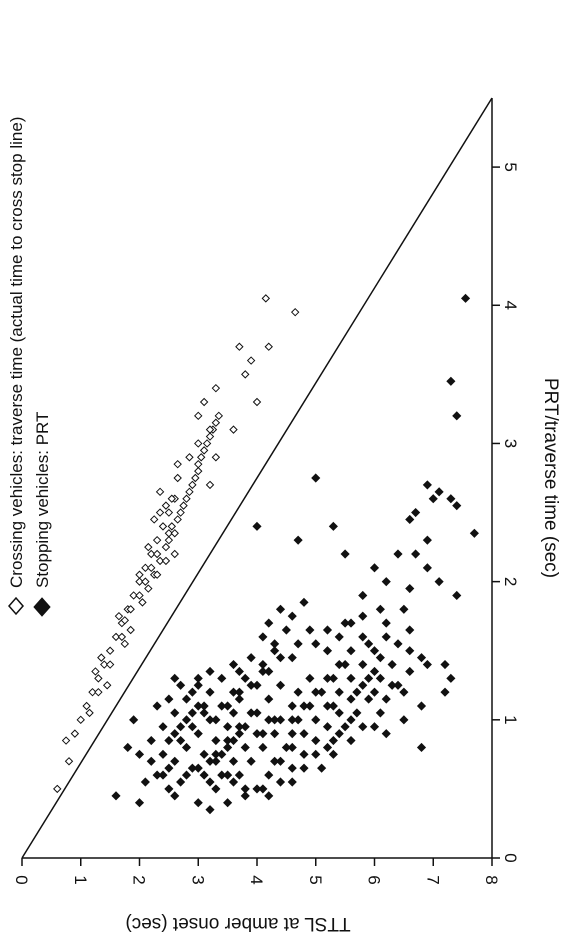 This screenshot has height=943, width=561. Describe the element at coordinates (510, 581) in the screenshot. I see `x-tick-label: 2` at that location.